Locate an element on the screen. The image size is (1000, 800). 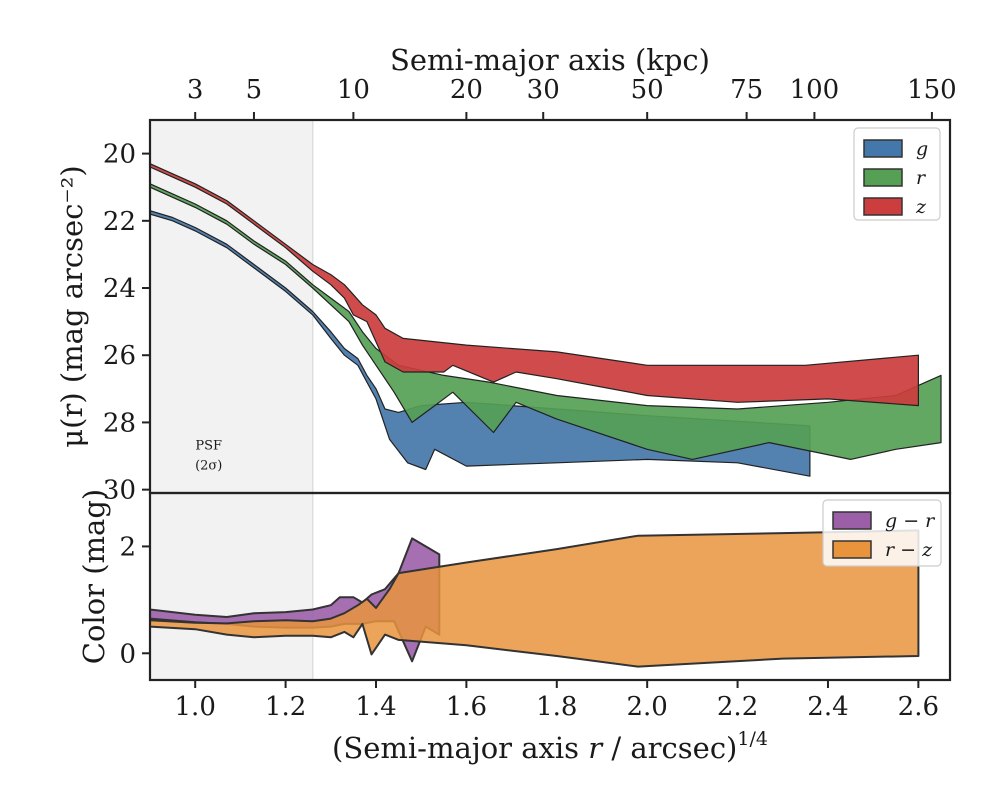
top-tick-label: 3 is located at coordinates (195, 90).